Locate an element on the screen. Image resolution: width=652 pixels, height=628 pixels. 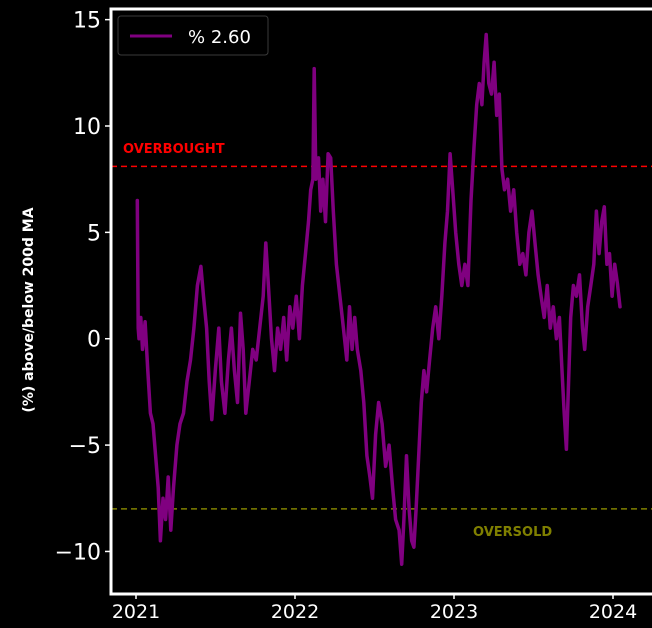
y-tick-label: 5 is located at coordinates (94, 233).